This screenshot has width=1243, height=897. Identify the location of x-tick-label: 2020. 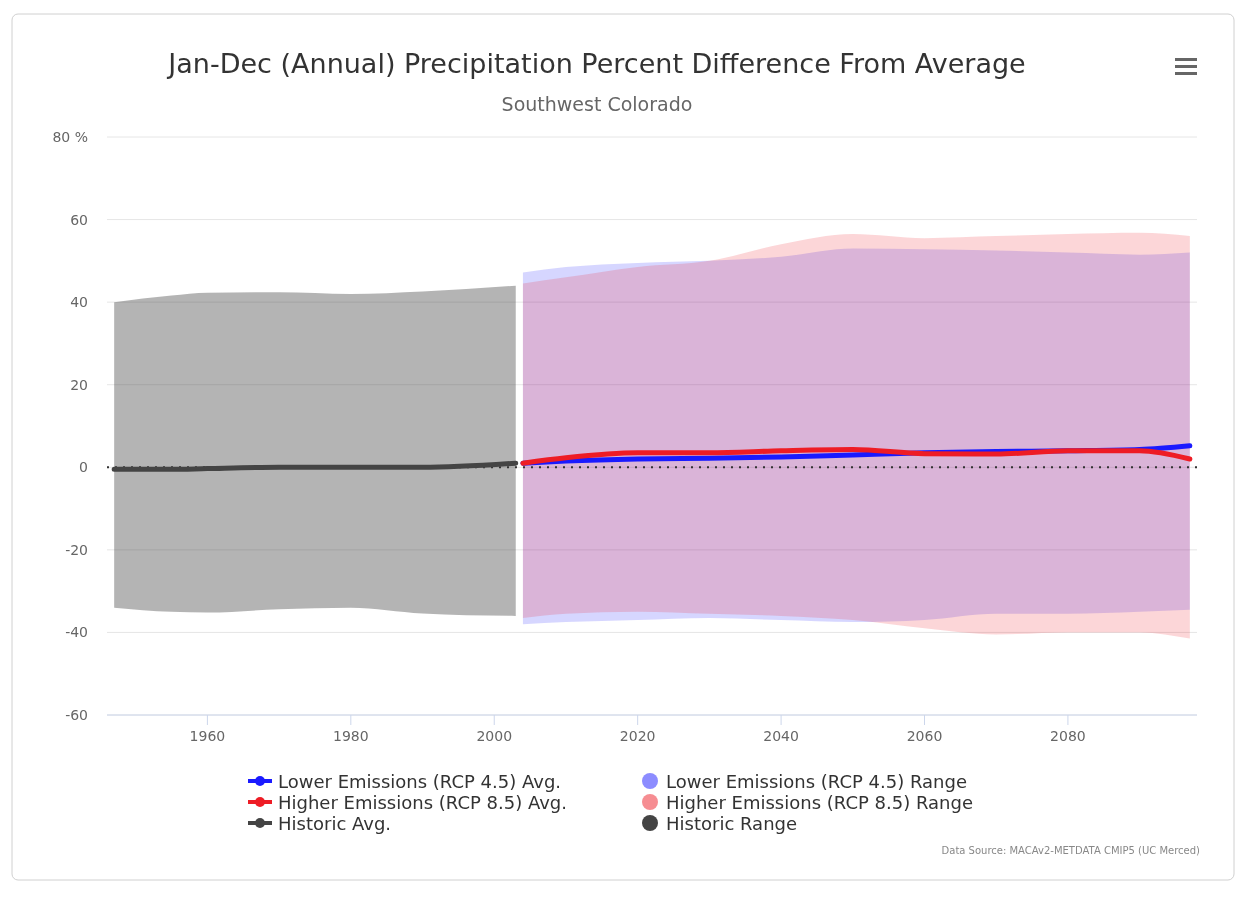
(637, 736).